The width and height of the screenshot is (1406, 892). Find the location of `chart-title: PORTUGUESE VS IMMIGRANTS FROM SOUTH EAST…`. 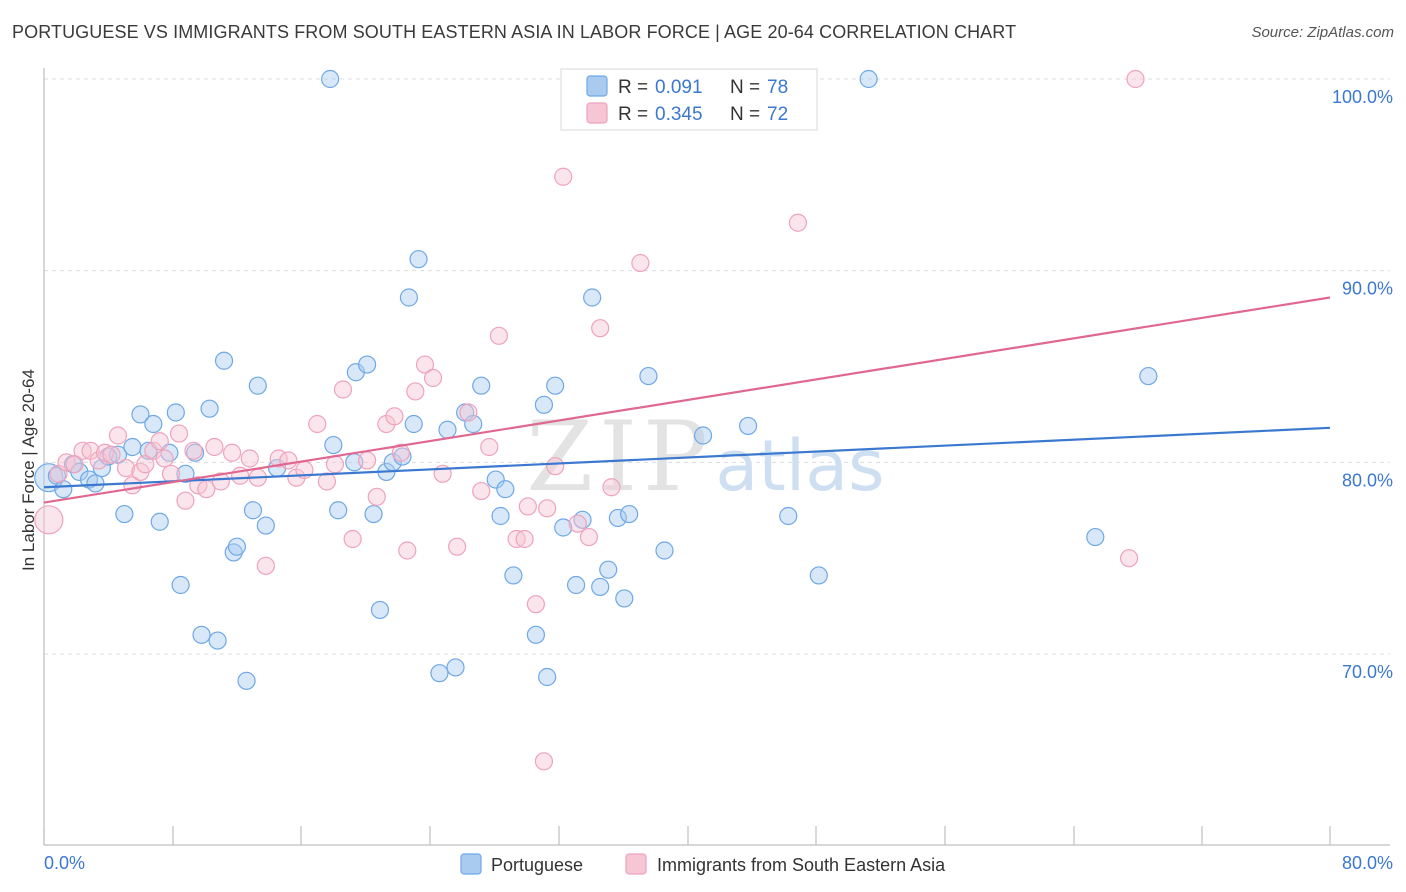

chart-title: PORTUGUESE VS IMMIGRANTS FROM SOUTH EAST… is located at coordinates (514, 32).